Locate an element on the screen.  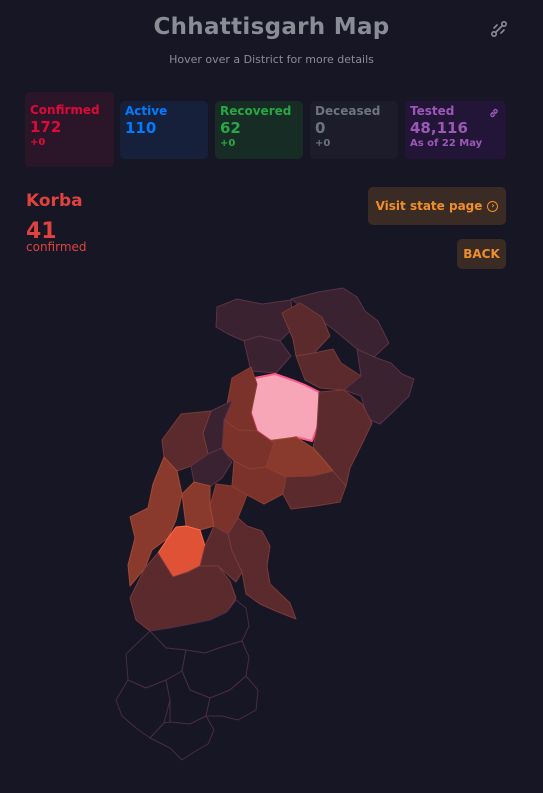
district-info: Korba 41 confirmed is located at coordinates (56, 222).